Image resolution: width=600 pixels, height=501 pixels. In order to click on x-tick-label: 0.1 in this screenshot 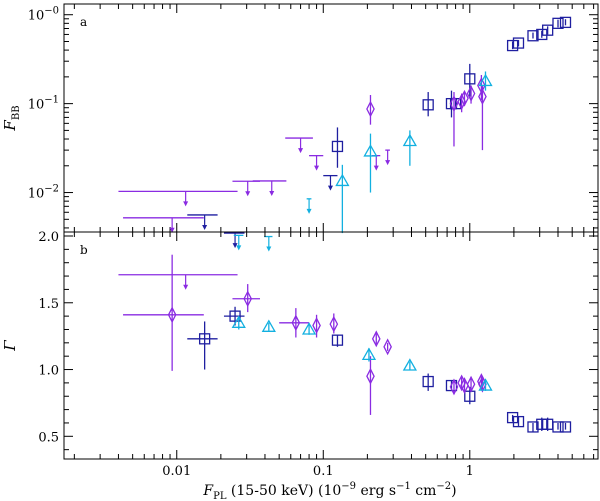, I will do `click(323, 471)`.